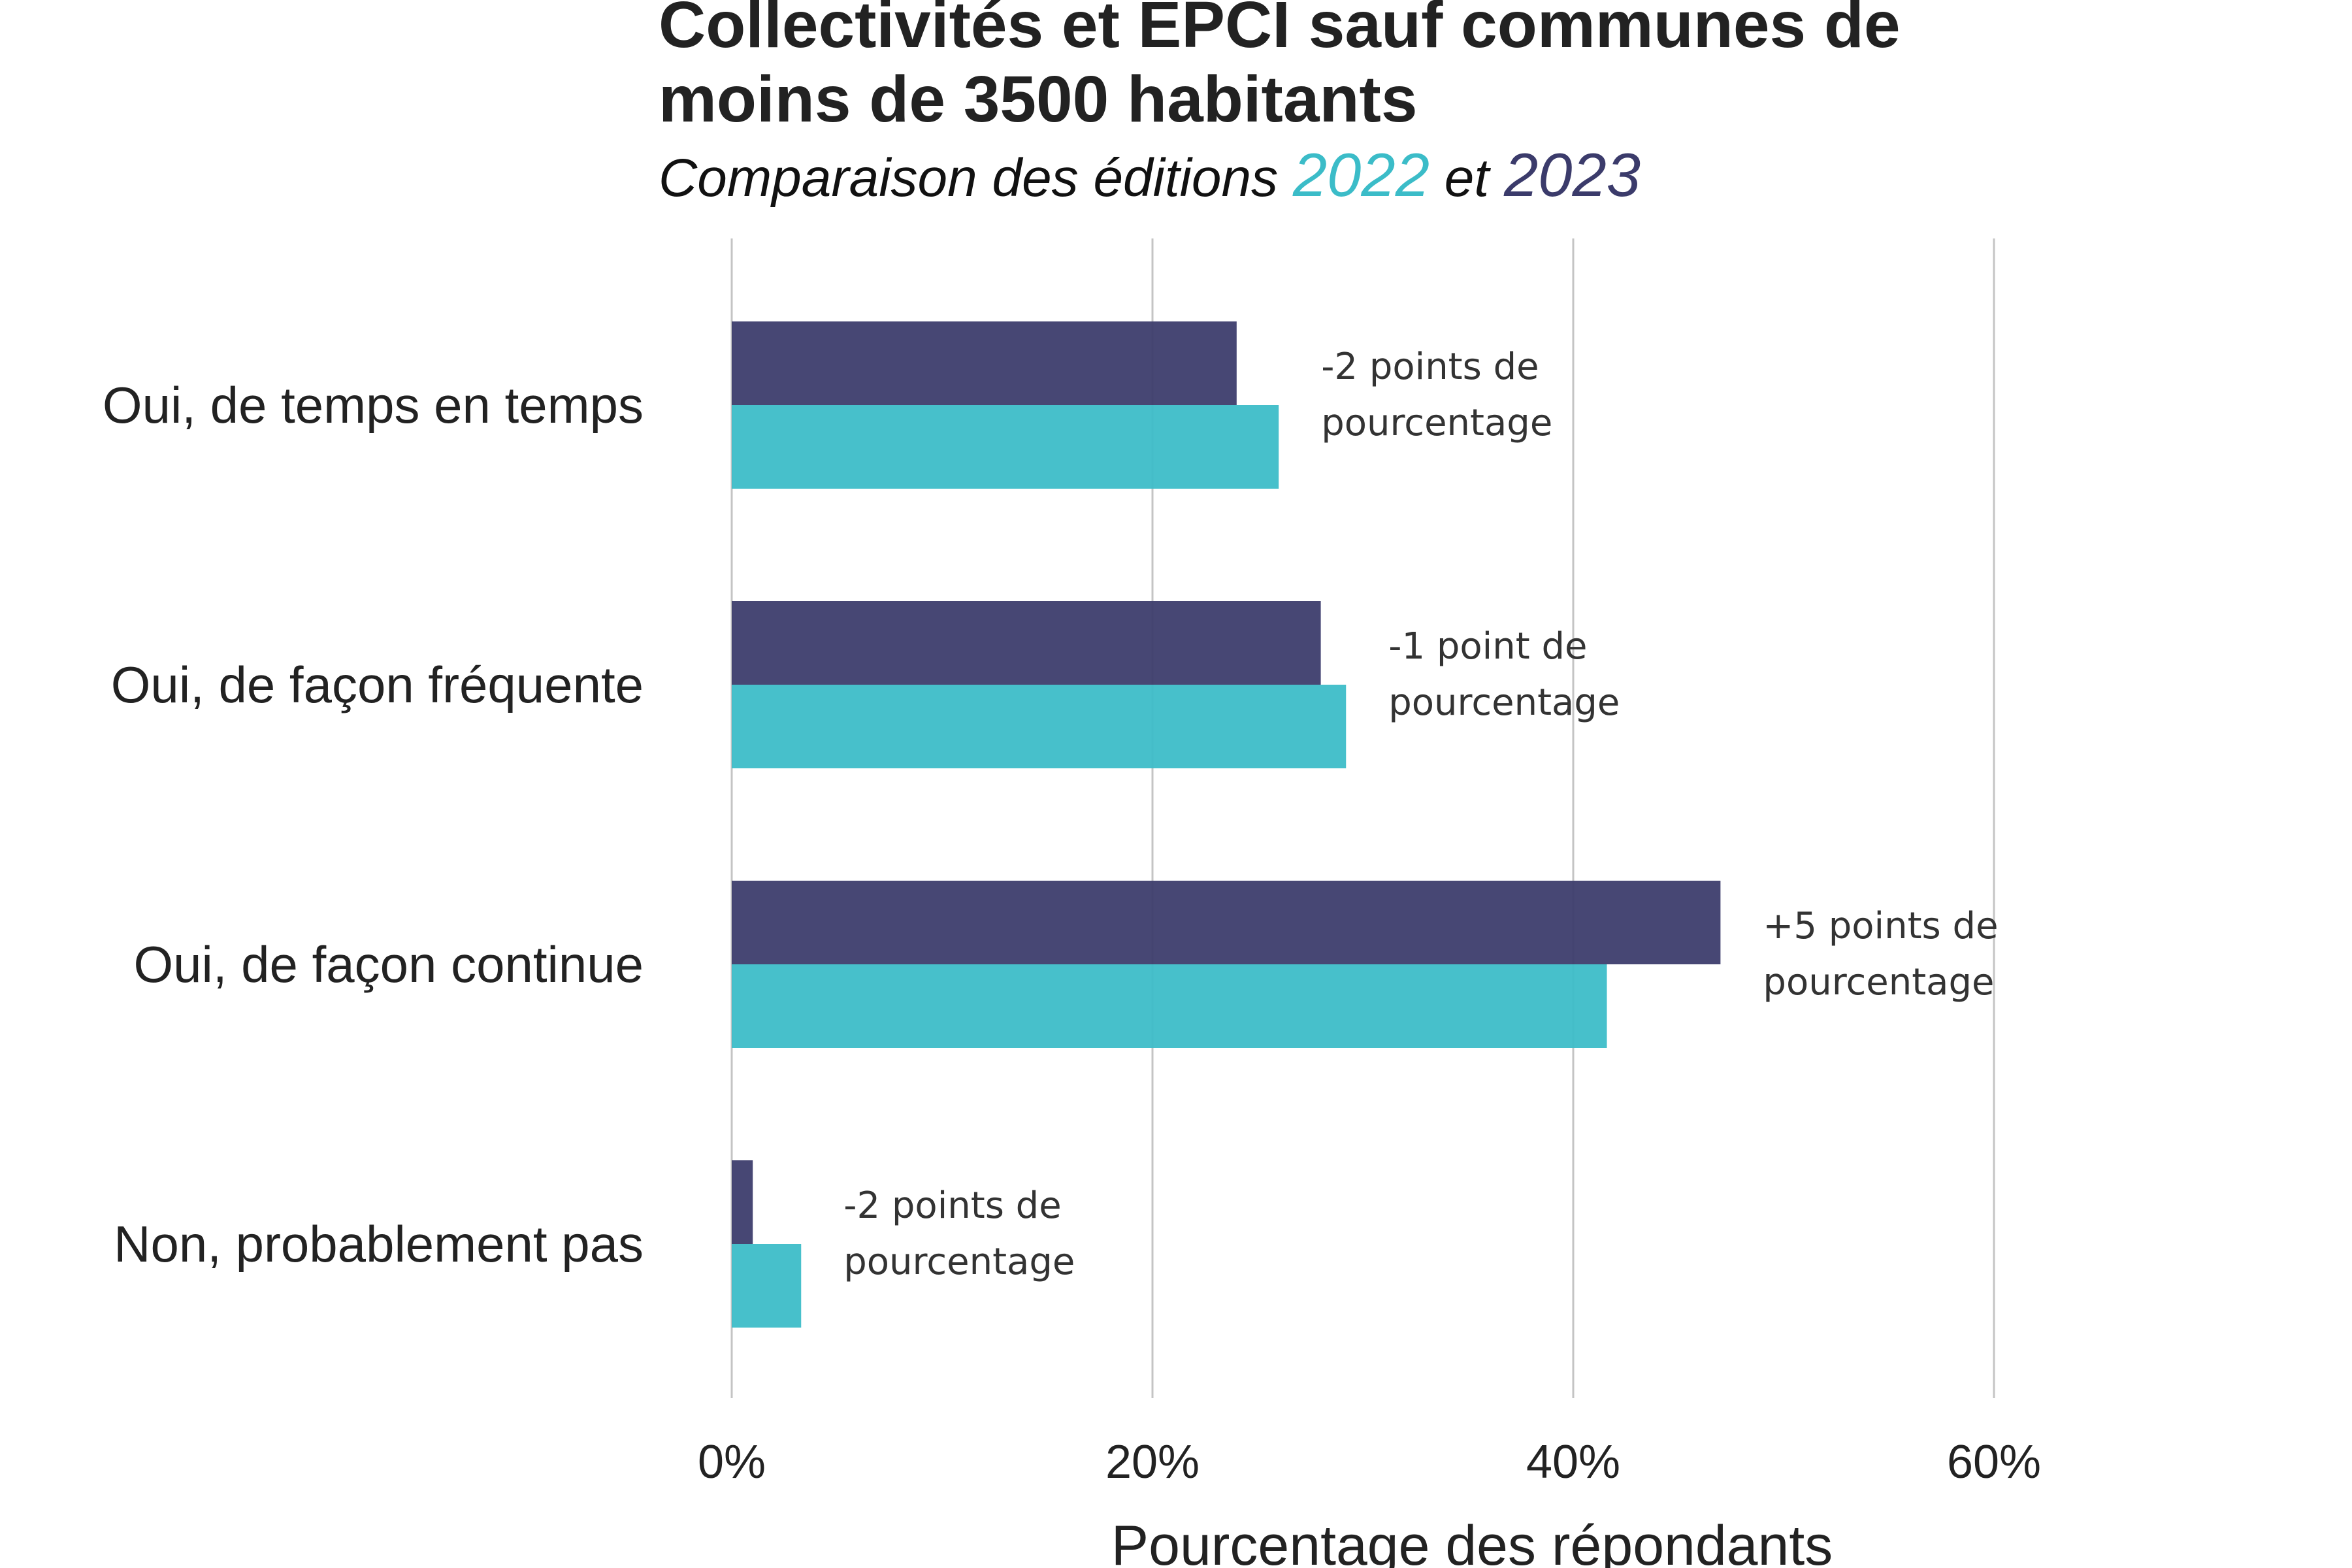 The height and width of the screenshot is (1568, 2352). Describe the element at coordinates (1466, 178) in the screenshot. I see `subtitle-connector: et` at that location.